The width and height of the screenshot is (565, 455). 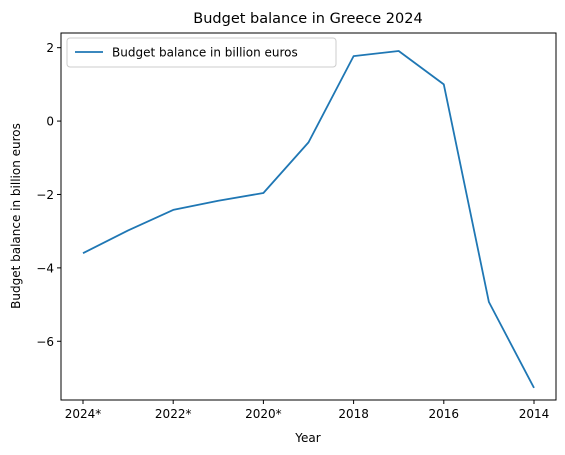 I want to click on x-axis: 2024* 2022* 2020* 2018 2016 2014, so click(x=307, y=410).